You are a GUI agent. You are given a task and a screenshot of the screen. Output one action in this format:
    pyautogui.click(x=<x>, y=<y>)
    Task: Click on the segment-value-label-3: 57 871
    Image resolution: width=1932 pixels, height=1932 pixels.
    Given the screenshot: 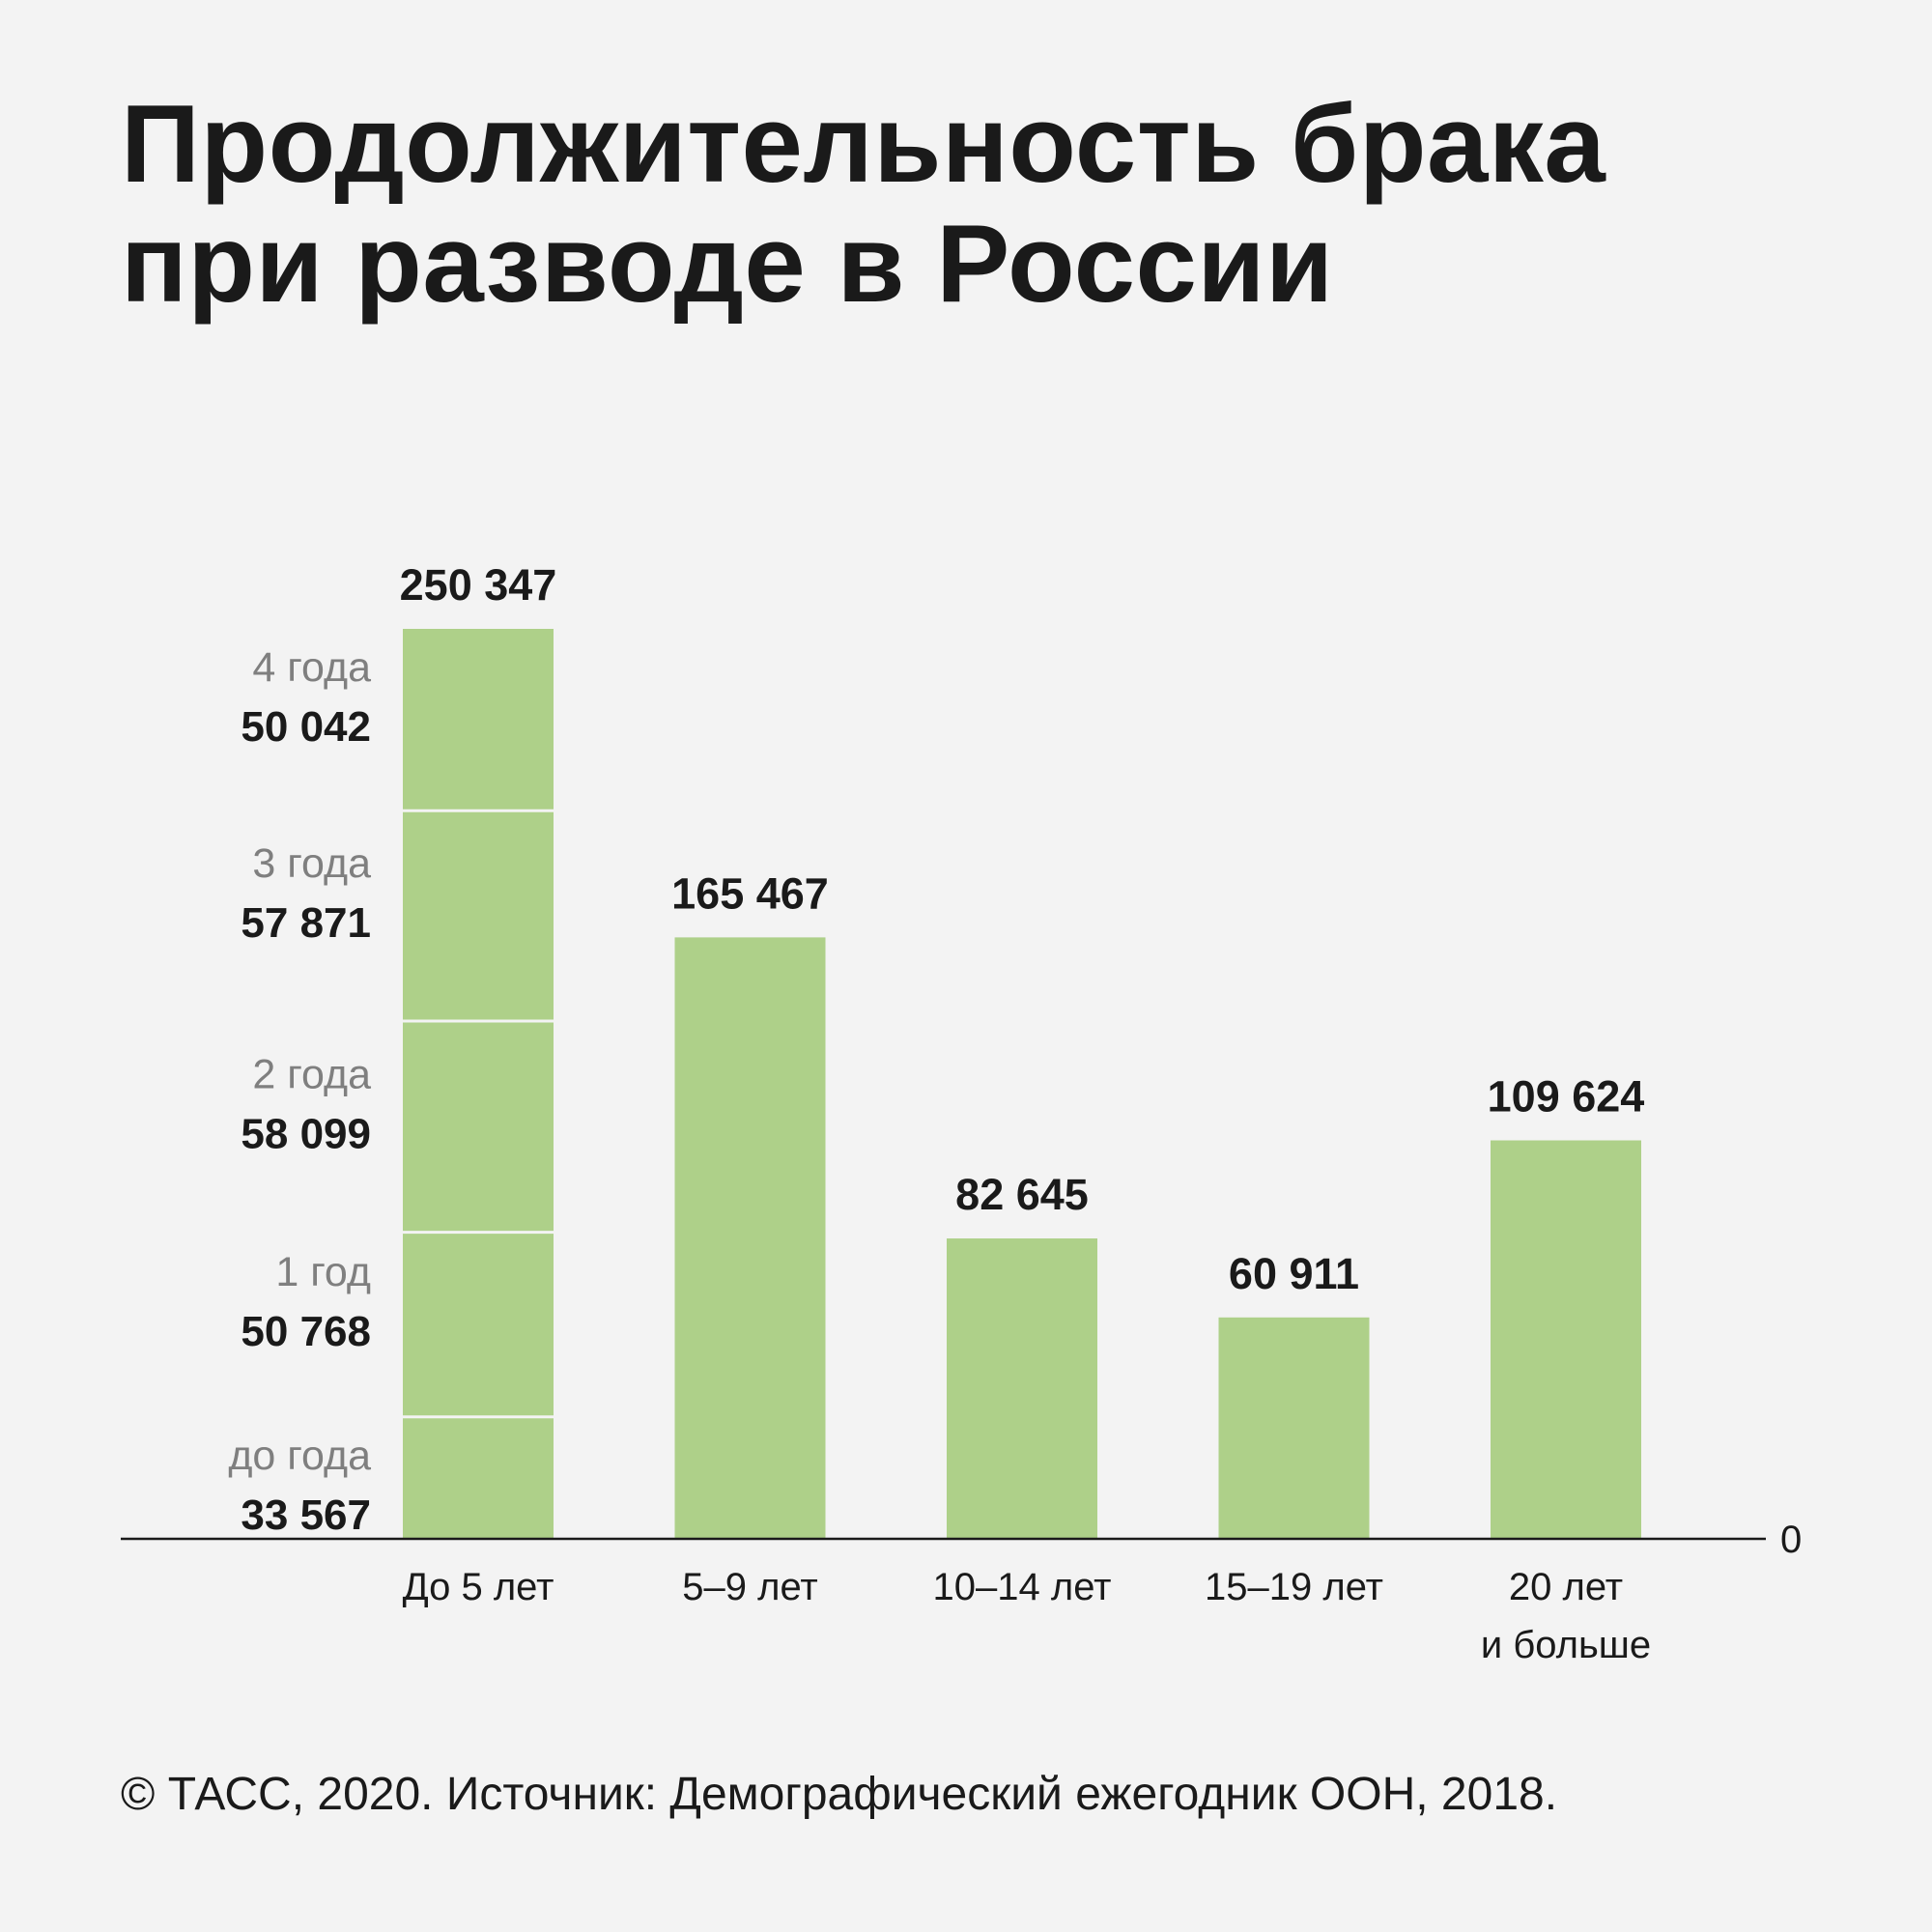 What is the action you would take?
    pyautogui.click(x=306, y=923)
    